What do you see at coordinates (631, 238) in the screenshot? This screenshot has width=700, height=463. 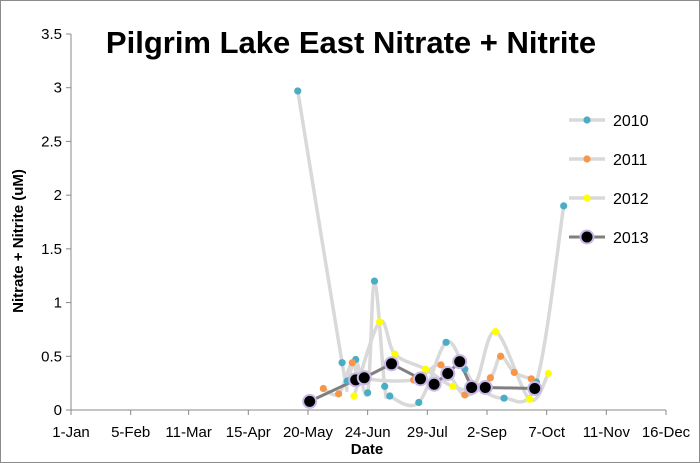 I see `legend-label-2013: 2013` at bounding box center [631, 238].